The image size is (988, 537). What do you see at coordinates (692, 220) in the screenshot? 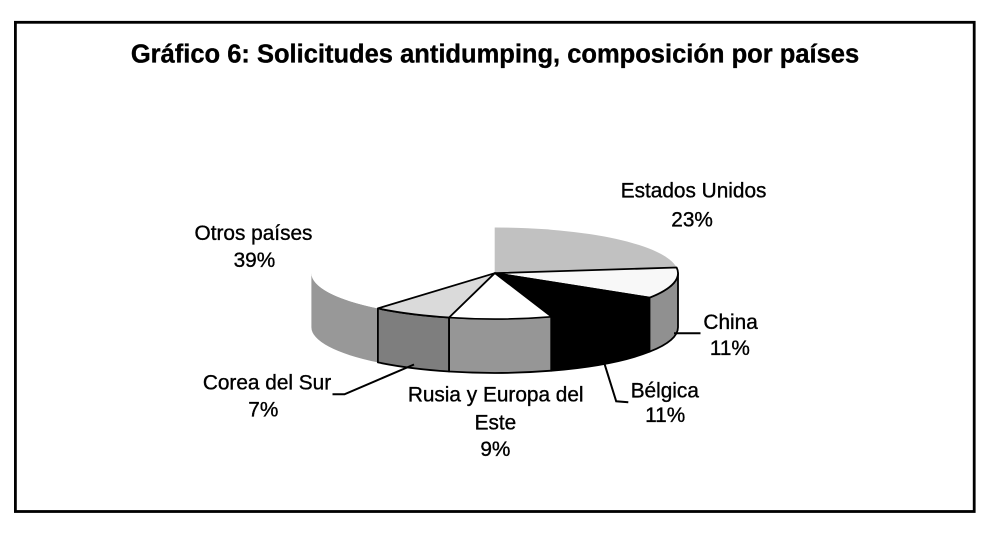
I see `svg-text: 23%` at bounding box center [692, 220].